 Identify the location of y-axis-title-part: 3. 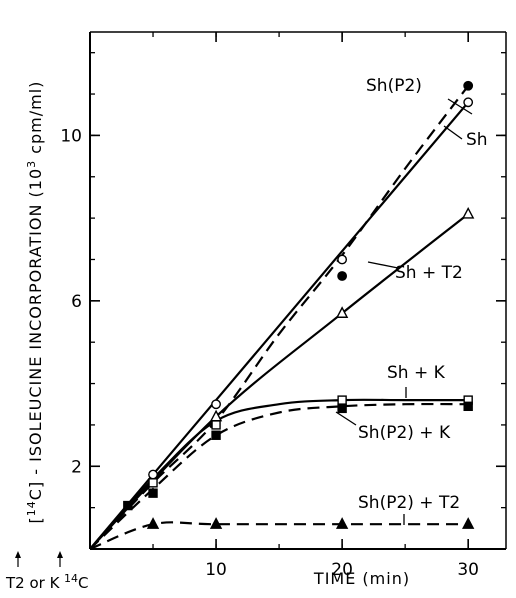
(31, 164).